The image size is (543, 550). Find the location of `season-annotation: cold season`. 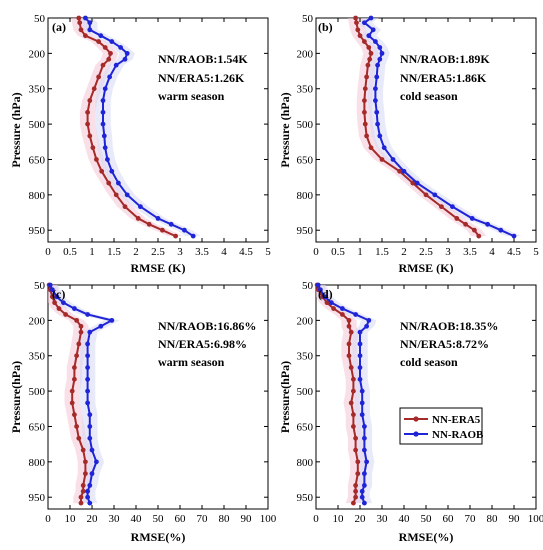

season-annotation: cold season is located at coordinates (429, 362).